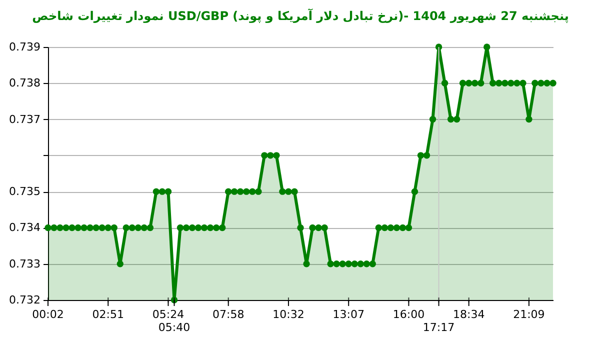 The image size is (600, 352). Describe the element at coordinates (24, 47) in the screenshot. I see `y-tick-label: 0.739` at that location.